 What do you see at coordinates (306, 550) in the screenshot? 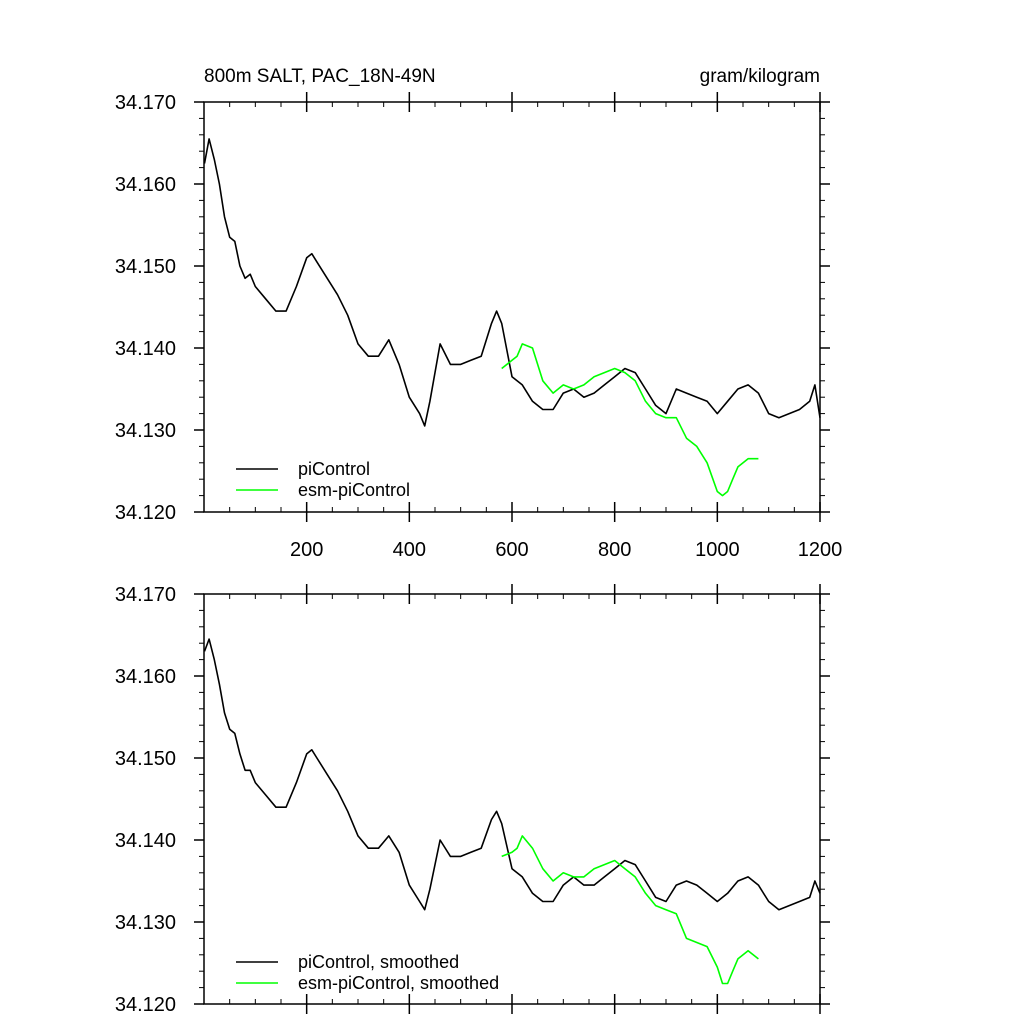
I see `x-tick-label: 200` at bounding box center [306, 550].